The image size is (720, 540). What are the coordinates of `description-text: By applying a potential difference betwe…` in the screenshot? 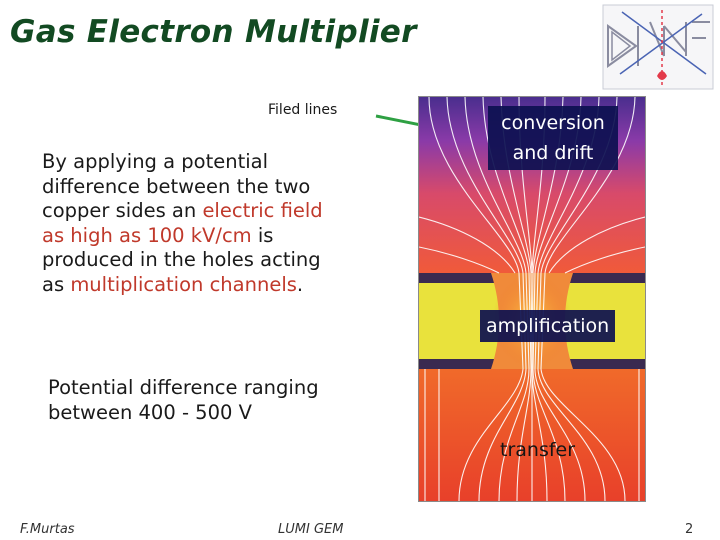 It's located at (192, 224).